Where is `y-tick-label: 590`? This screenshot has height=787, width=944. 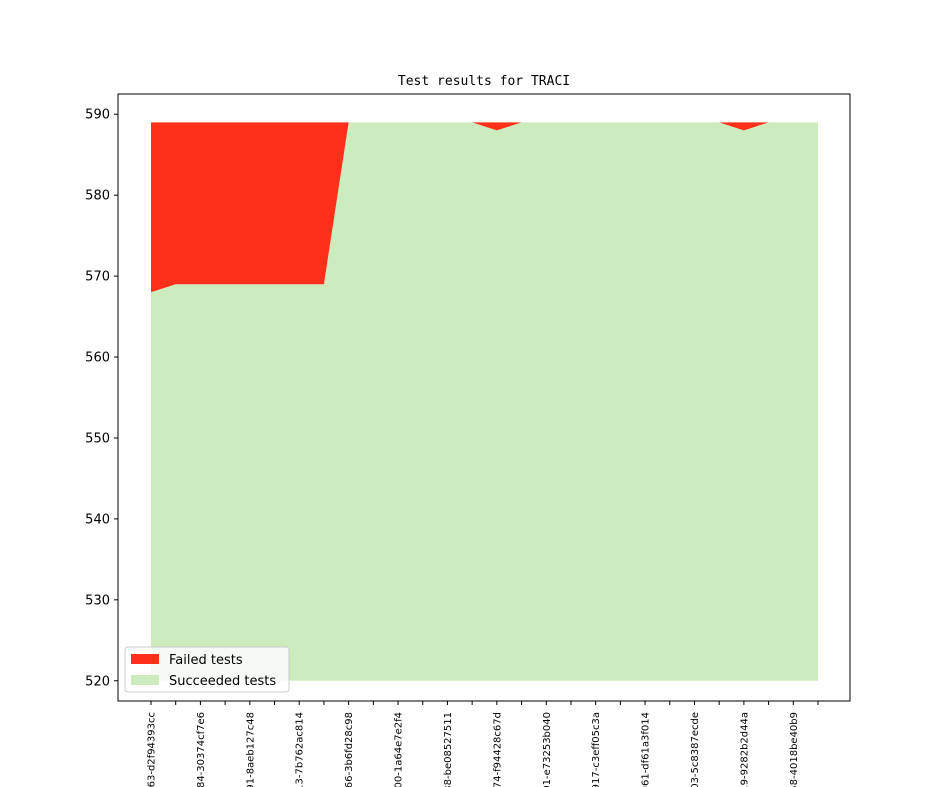 y-tick-label: 590 is located at coordinates (97, 115).